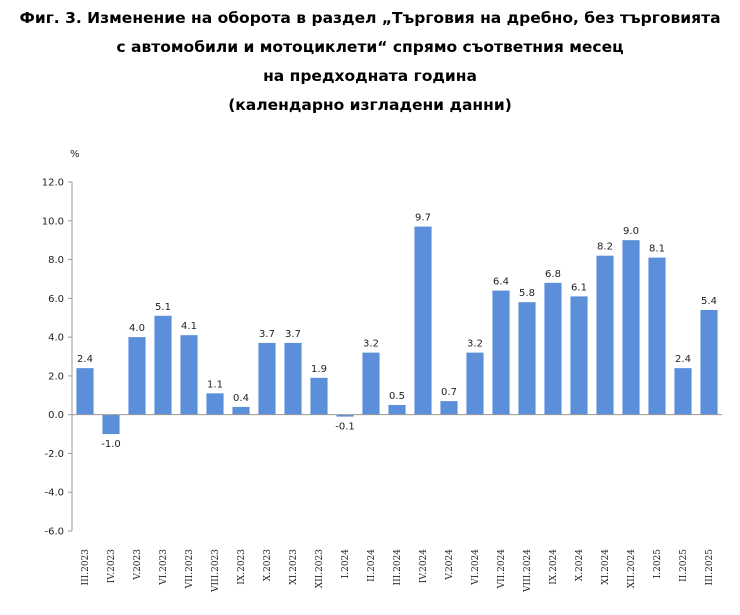 The image size is (740, 615). I want to click on x-category-label: XI.2023, so click(294, 567).